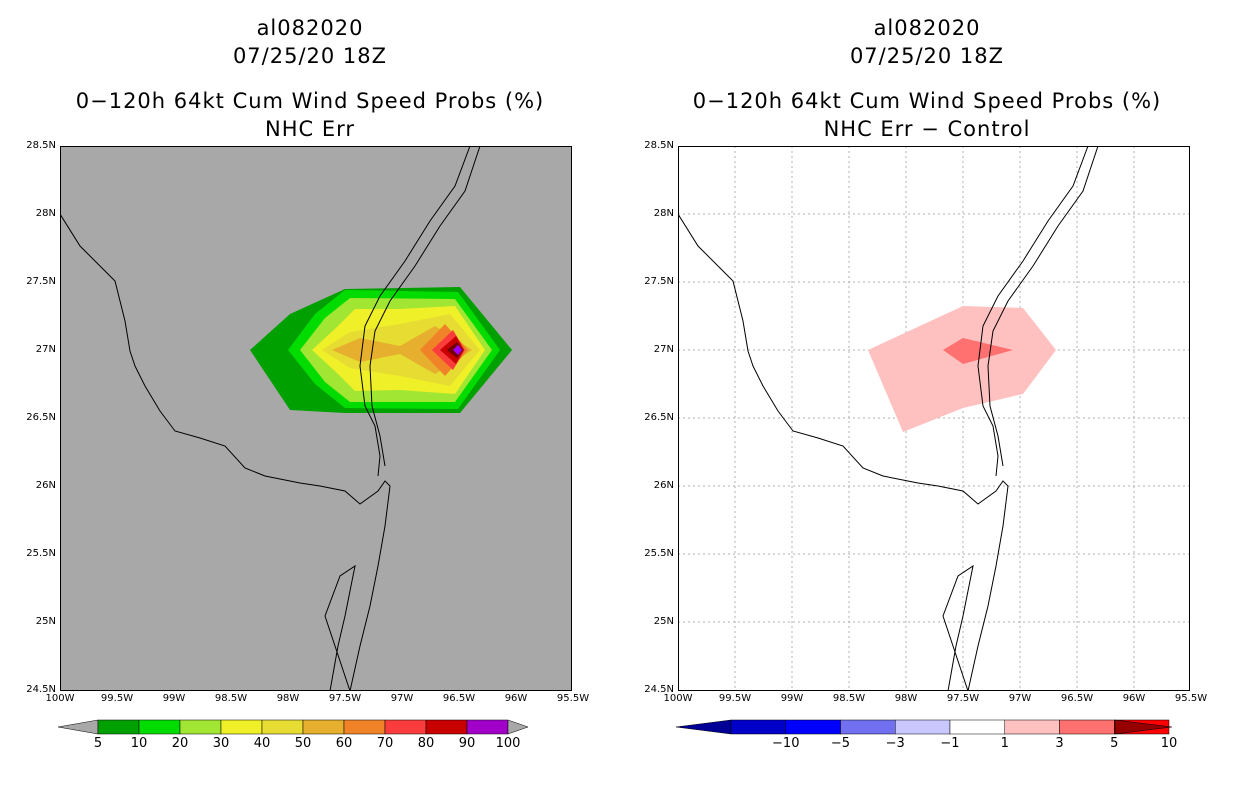  I want to click on left-lon-label: 96.5W, so click(459, 698).